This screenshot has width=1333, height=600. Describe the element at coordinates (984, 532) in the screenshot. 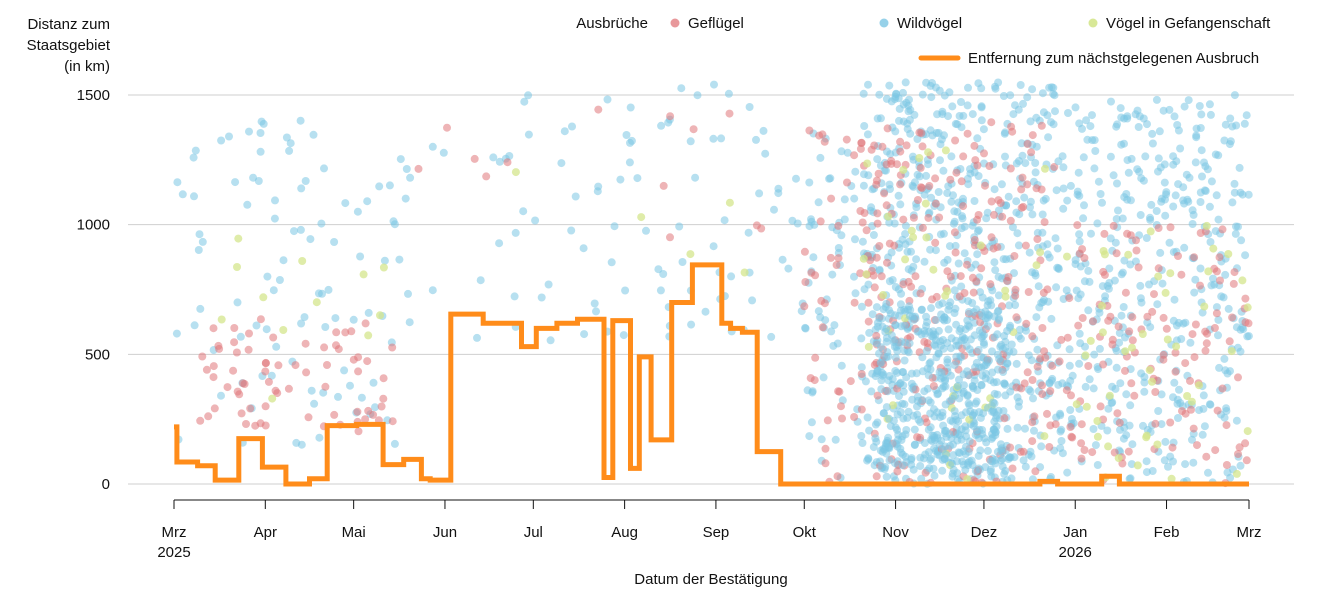

I see `x-tick-label-month: Dez` at that location.